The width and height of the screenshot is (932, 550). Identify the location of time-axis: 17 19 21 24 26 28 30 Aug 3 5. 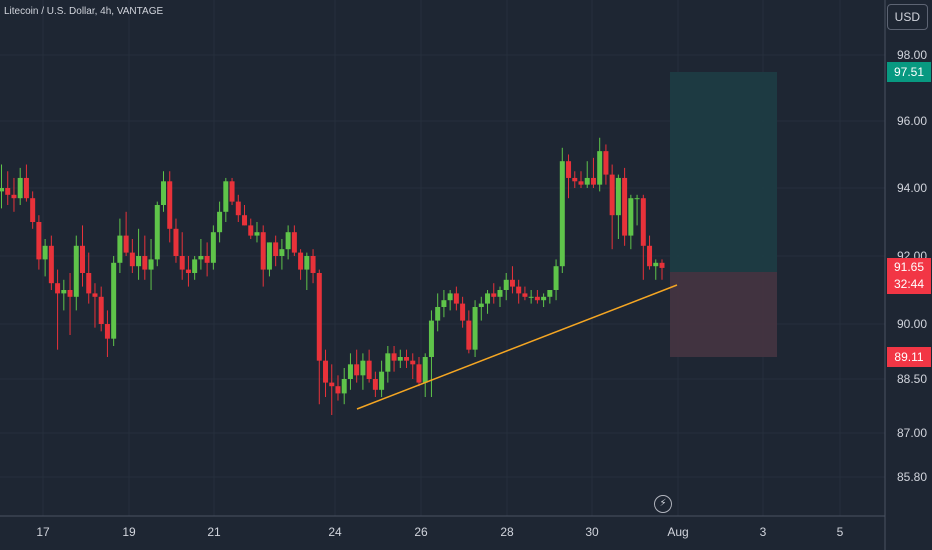
(439, 532).